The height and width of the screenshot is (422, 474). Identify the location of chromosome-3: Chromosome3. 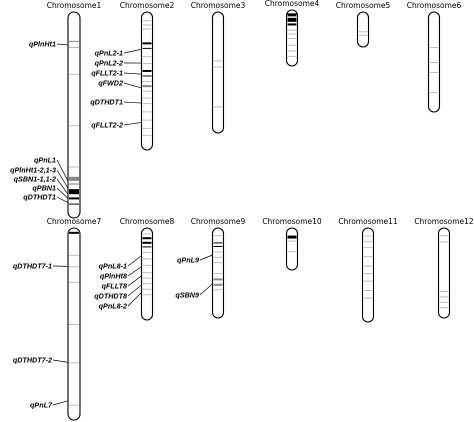
(218, 67).